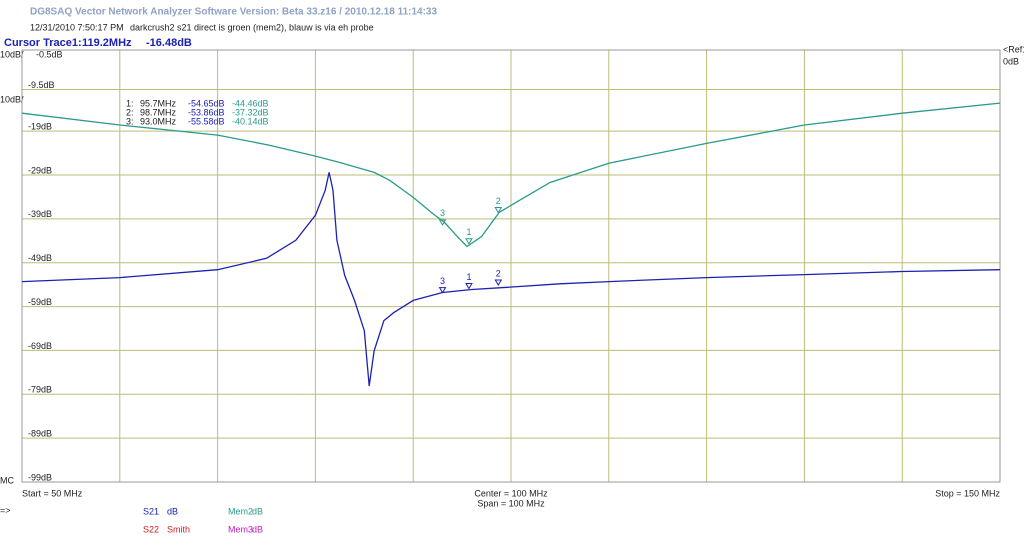 This screenshot has height=547, width=1024. What do you see at coordinates (206, 103) in the screenshot?
I see `marker-value: -54.65dB` at bounding box center [206, 103].